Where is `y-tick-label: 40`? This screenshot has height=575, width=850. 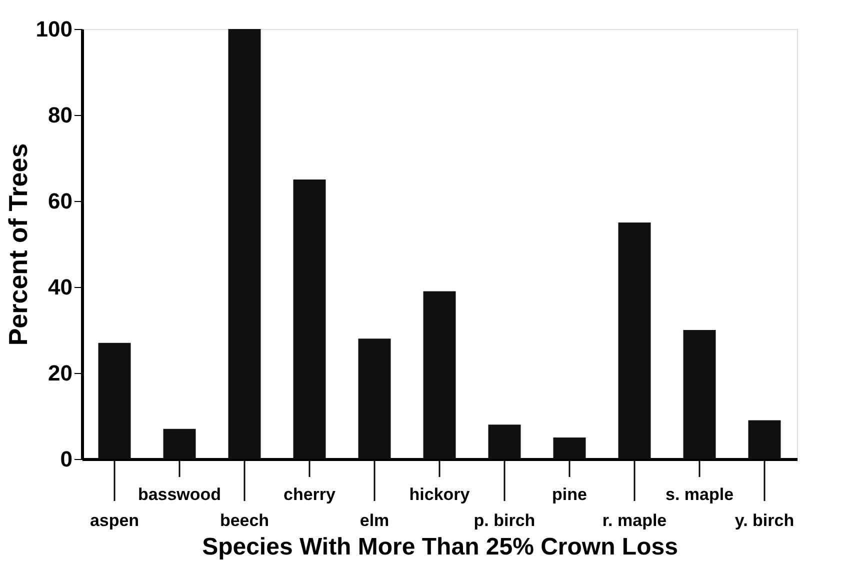
y-tick-label: 40 is located at coordinates (60, 287).